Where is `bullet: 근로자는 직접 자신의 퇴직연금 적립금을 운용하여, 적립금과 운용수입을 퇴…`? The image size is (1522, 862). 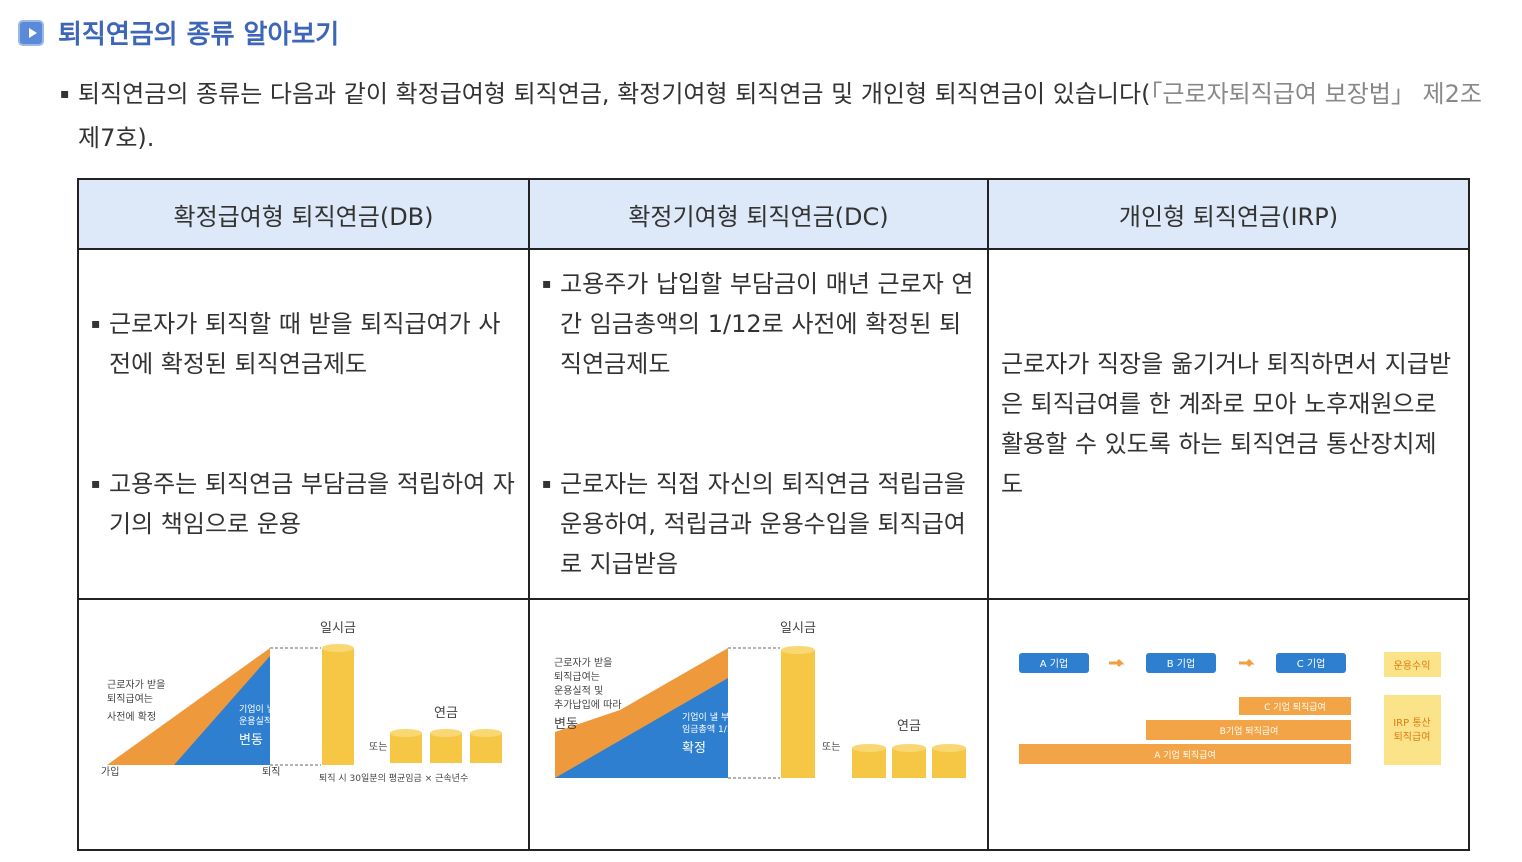 bullet: 근로자는 직접 자신의 퇴직연금 적립금을 운용하여, 적립금과 운용수입을 퇴… is located at coordinates (758, 524).